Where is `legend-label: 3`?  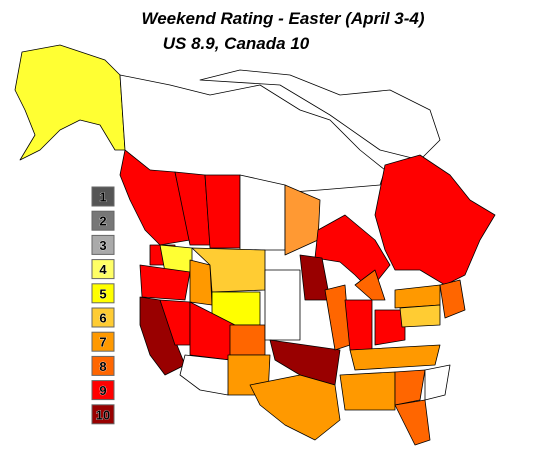
legend-label: 3 is located at coordinates (102, 245).